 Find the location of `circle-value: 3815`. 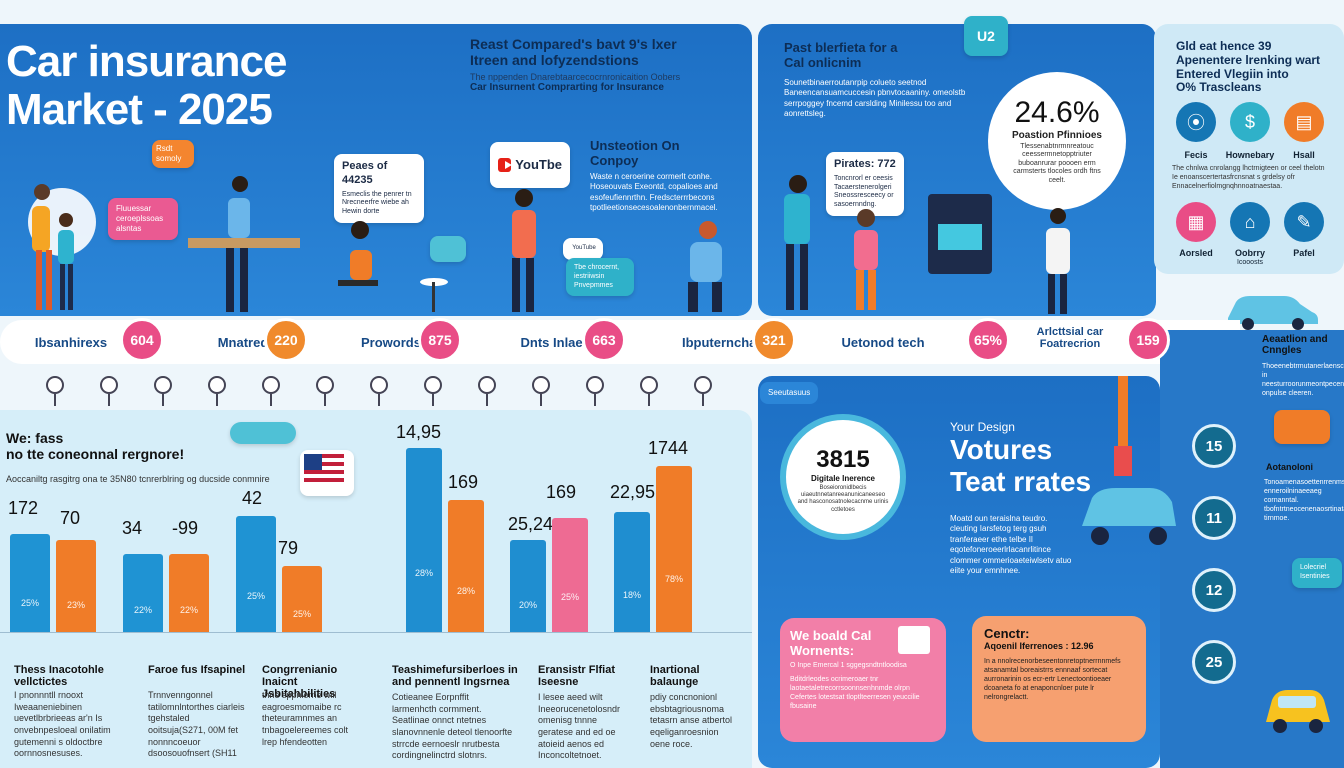

circle-value: 3815 is located at coordinates (843, 459).